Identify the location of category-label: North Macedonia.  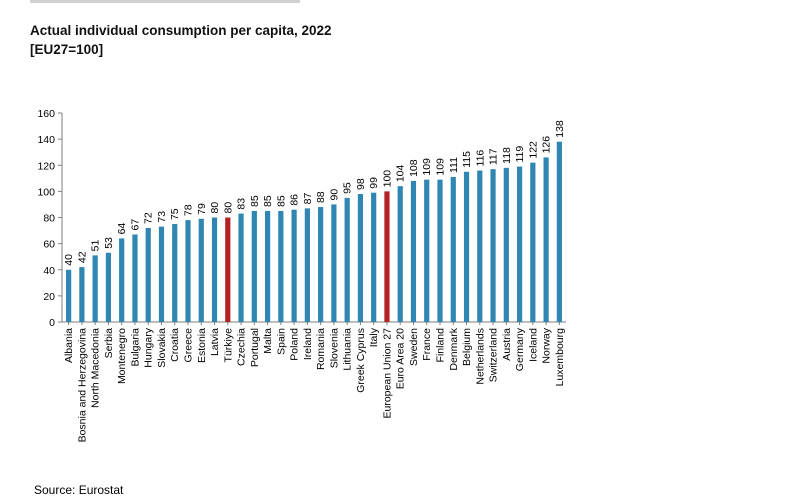
(96, 368).